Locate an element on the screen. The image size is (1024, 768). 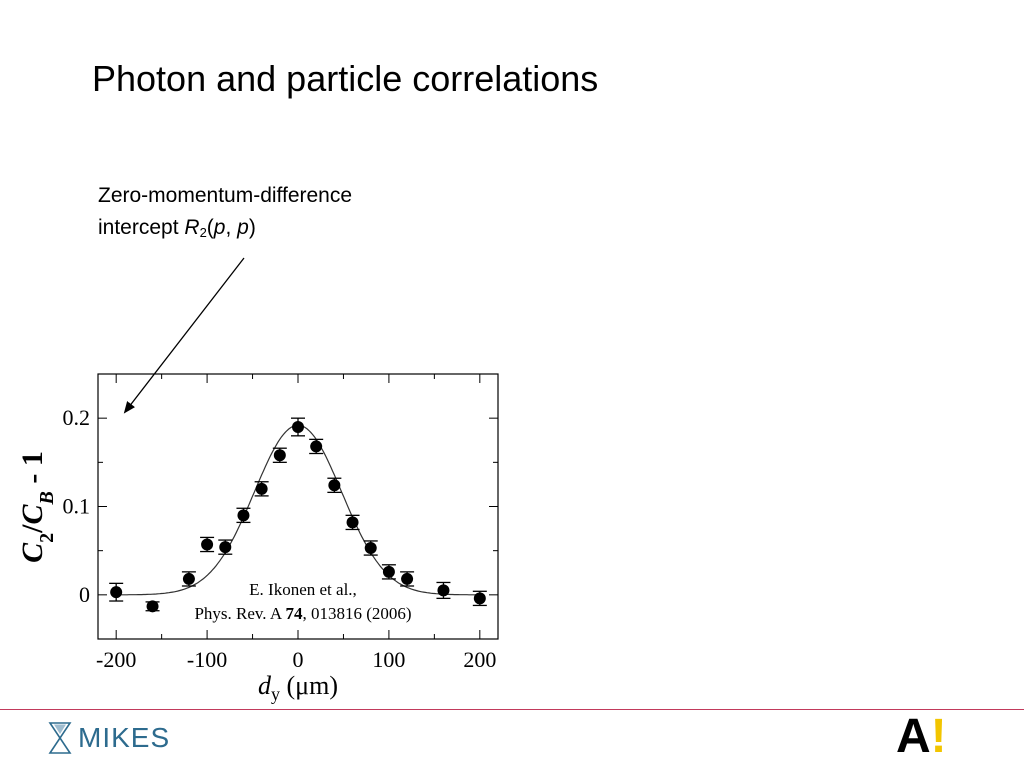
annotation-prefix: intercept is located at coordinates (141, 227).